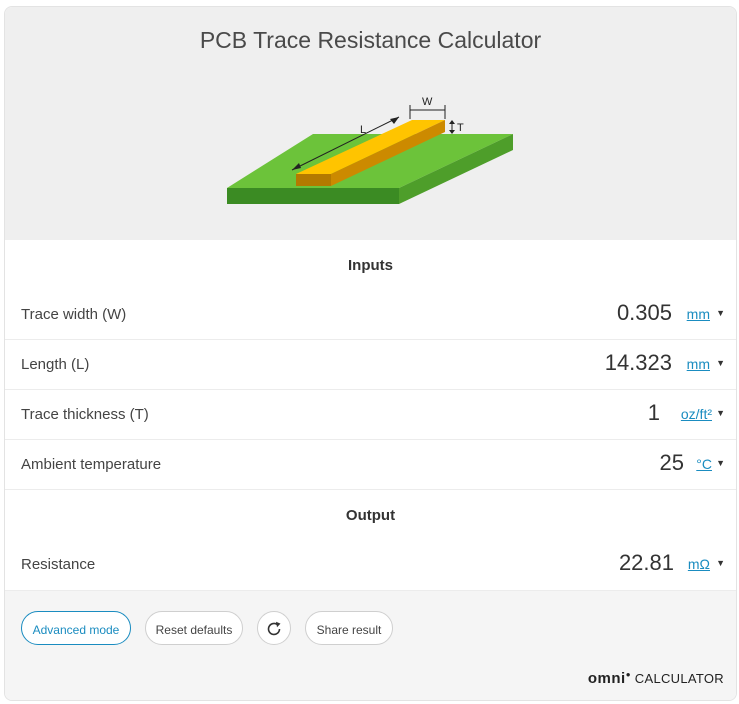 Image resolution: width=739 pixels, height=704 pixels. What do you see at coordinates (394, 120) in the screenshot?
I see `length-arrow-end` at bounding box center [394, 120].